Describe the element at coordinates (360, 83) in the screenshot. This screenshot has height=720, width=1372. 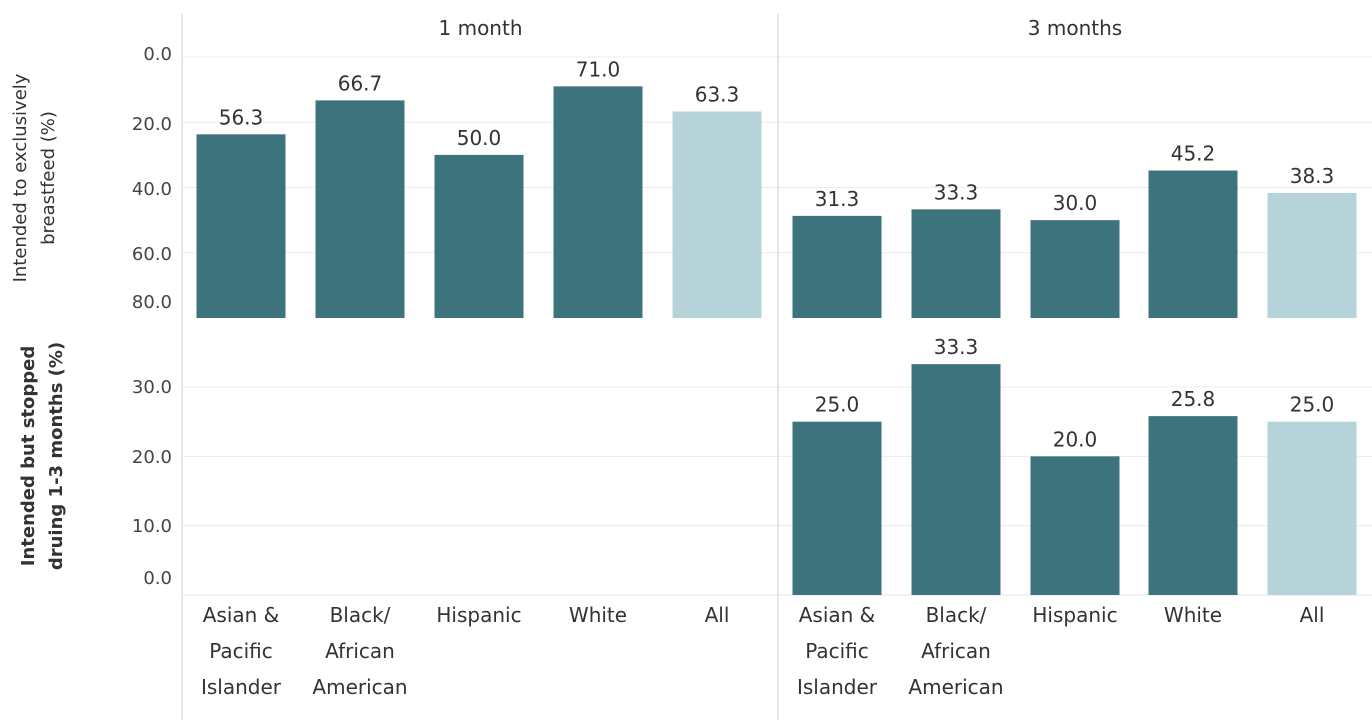
I see `data-label: 66.7` at that location.